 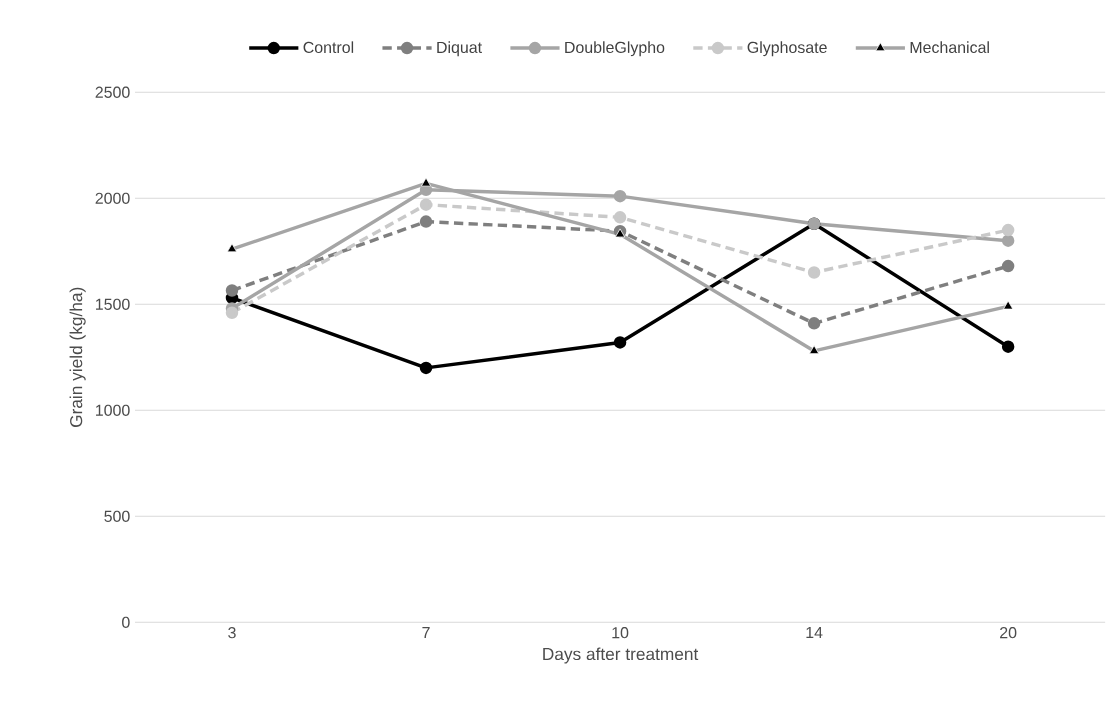 What do you see at coordinates (126, 622) in the screenshot?
I see `y-tick-label: 0` at bounding box center [126, 622].